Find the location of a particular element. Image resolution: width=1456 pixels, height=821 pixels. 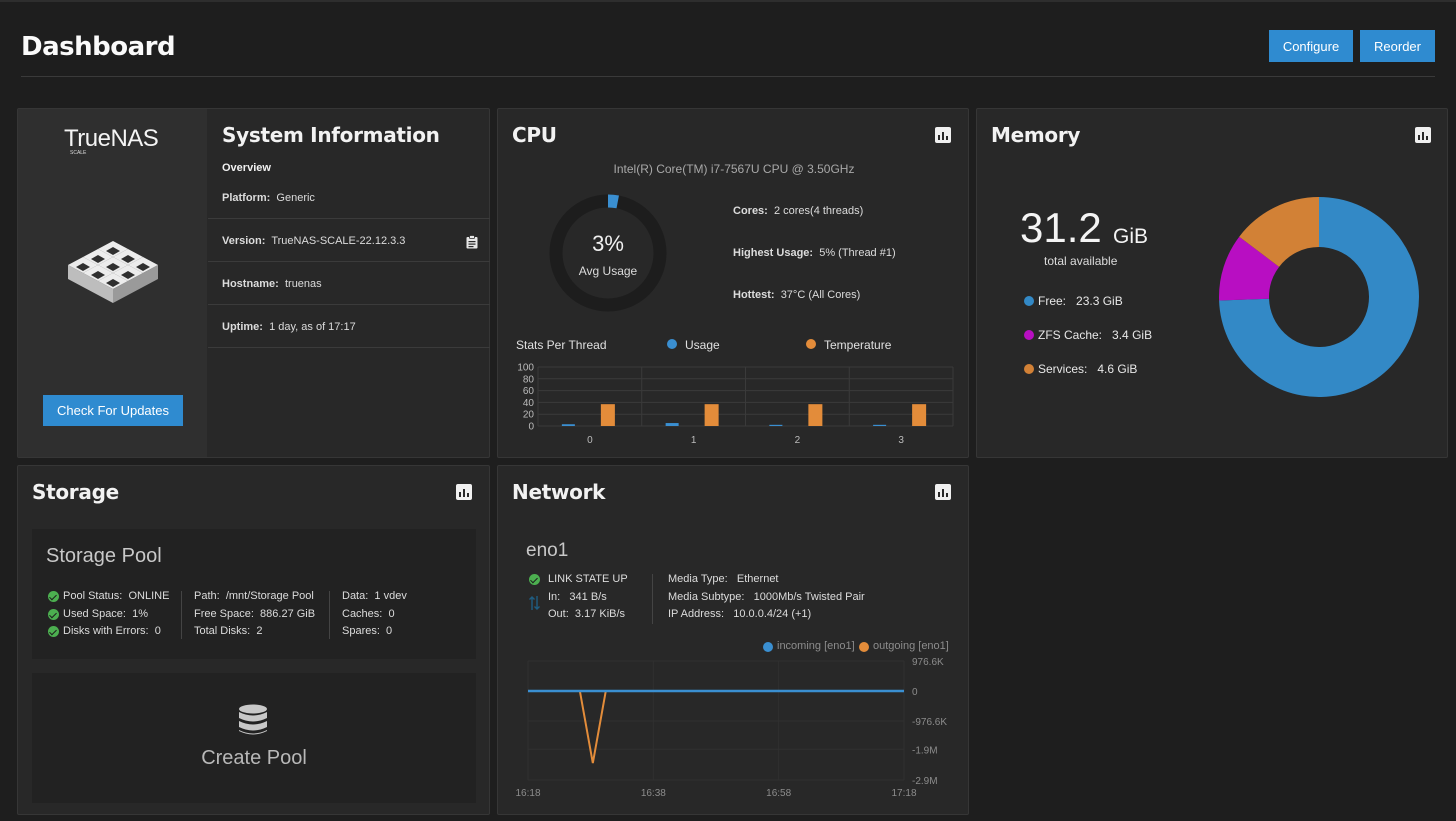

outgoing-legend-label: outgoing [eno1] is located at coordinates (911, 646).